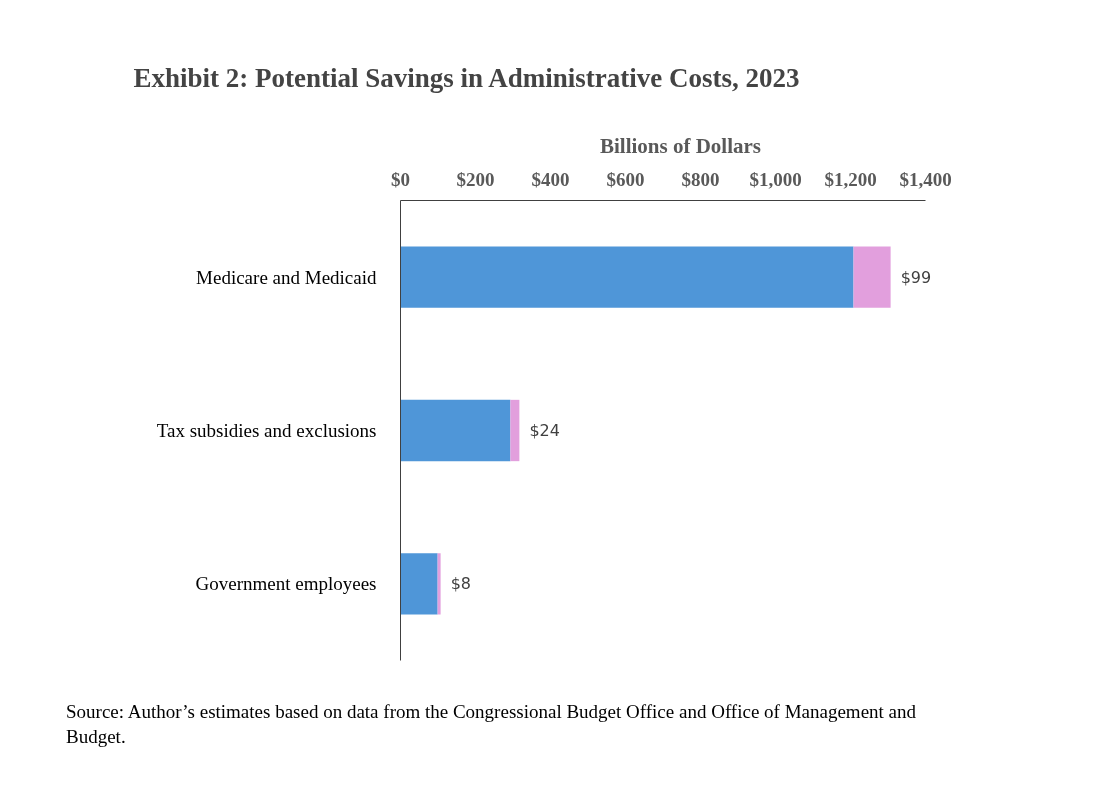  Describe the element at coordinates (286, 584) in the screenshot. I see `y-tick-label: Government employees` at that location.